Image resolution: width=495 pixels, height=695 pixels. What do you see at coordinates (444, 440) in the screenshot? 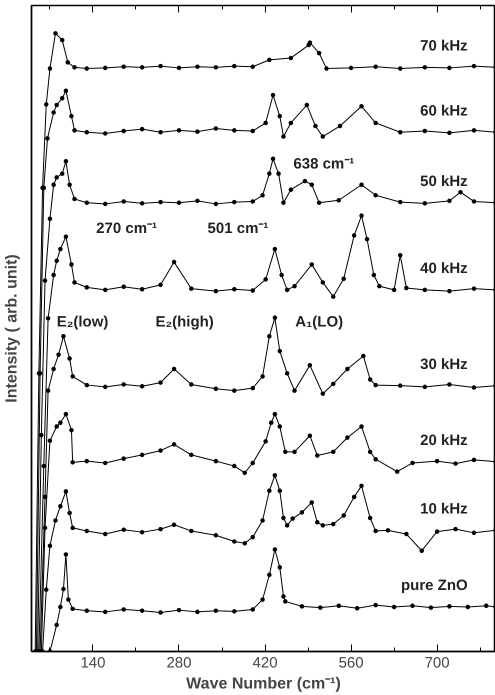
I see `series-label: 20 kHz` at bounding box center [444, 440].